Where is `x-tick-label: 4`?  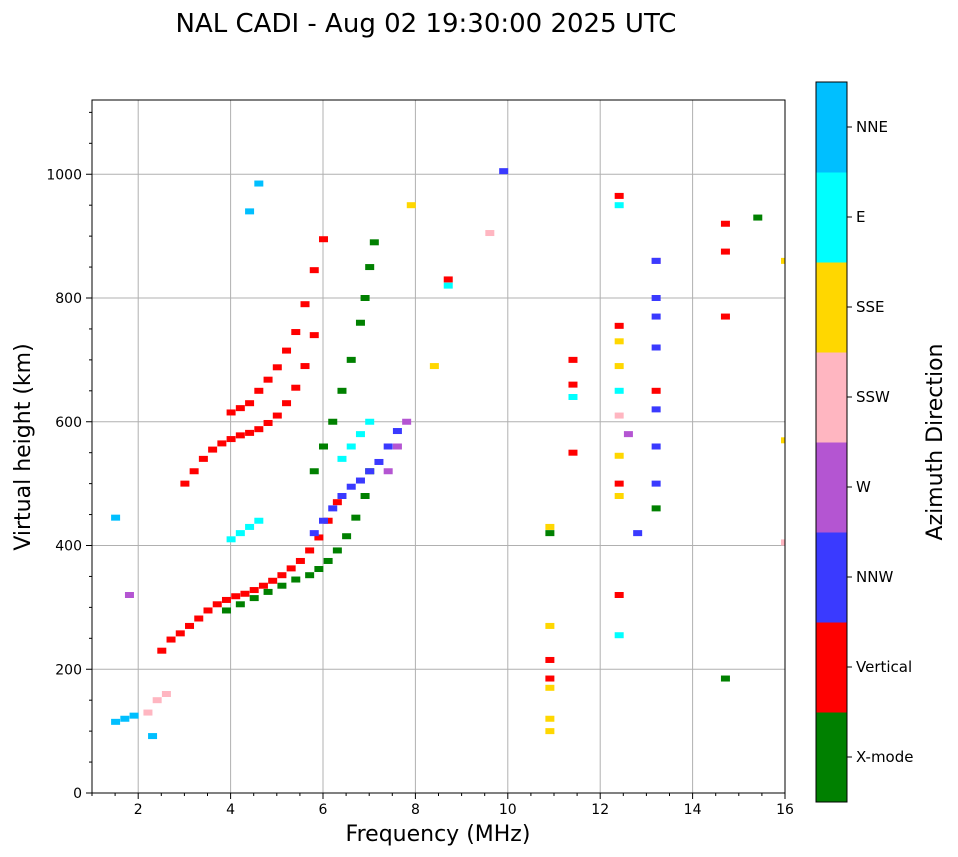
x-tick-label: 4 is located at coordinates (230, 810).